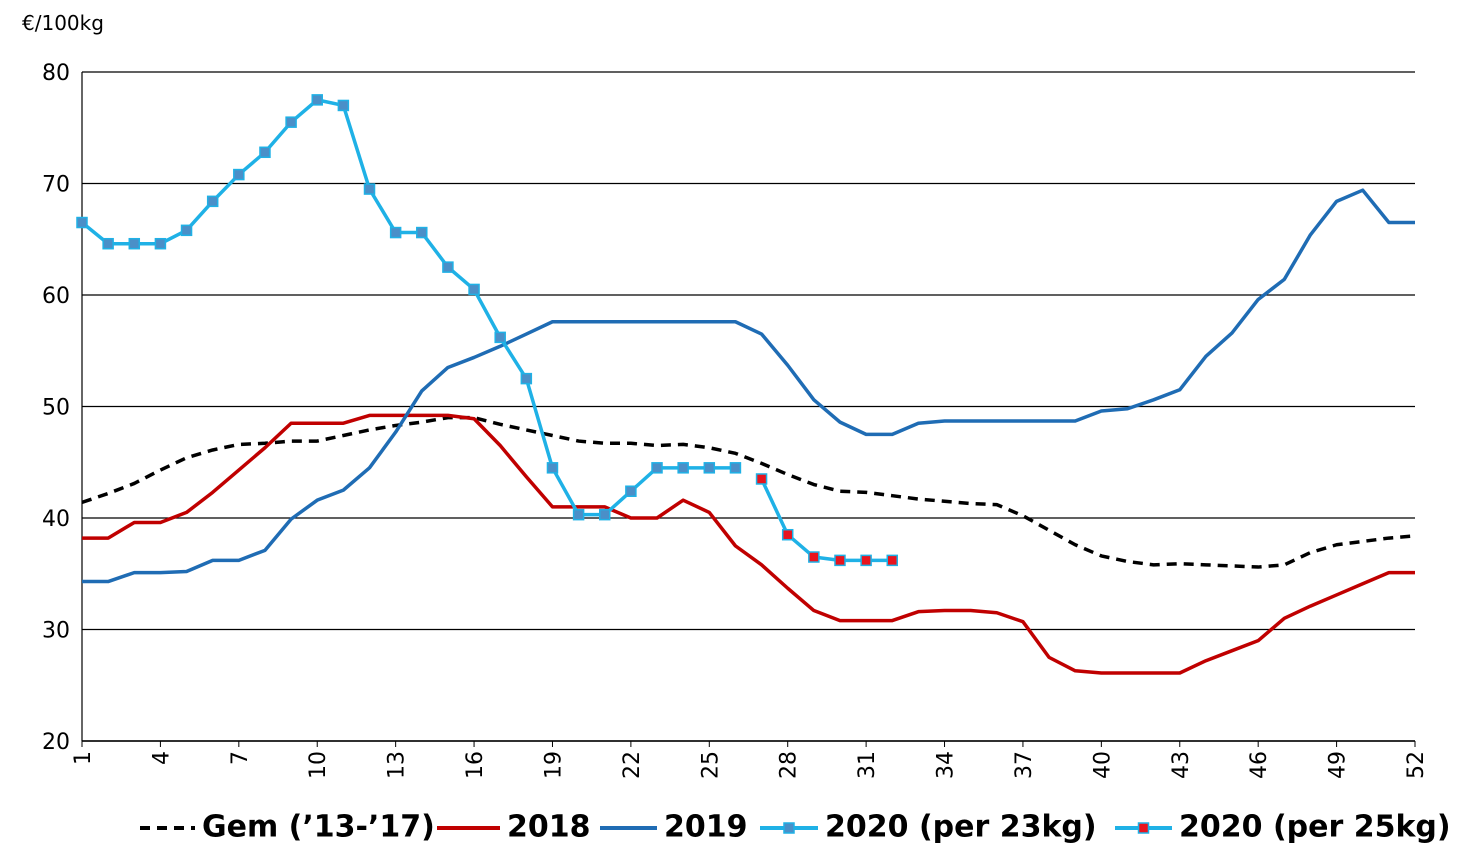  What do you see at coordinates (240, 758) in the screenshot?
I see `x-tick-label: 7` at bounding box center [240, 758].